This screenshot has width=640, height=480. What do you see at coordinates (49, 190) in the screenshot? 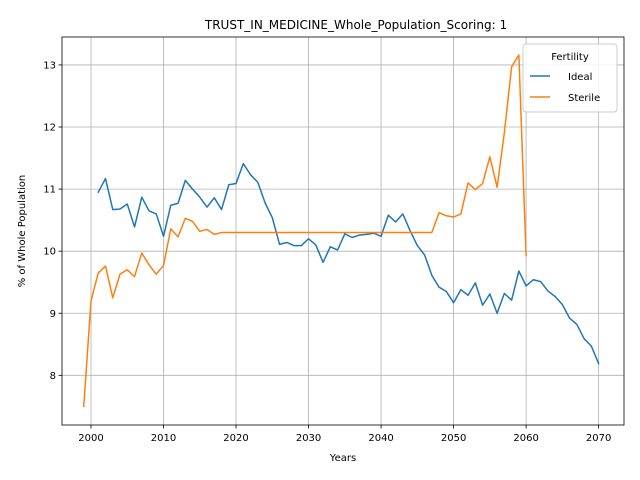
I see `y-tick-label: 11` at bounding box center [49, 190].